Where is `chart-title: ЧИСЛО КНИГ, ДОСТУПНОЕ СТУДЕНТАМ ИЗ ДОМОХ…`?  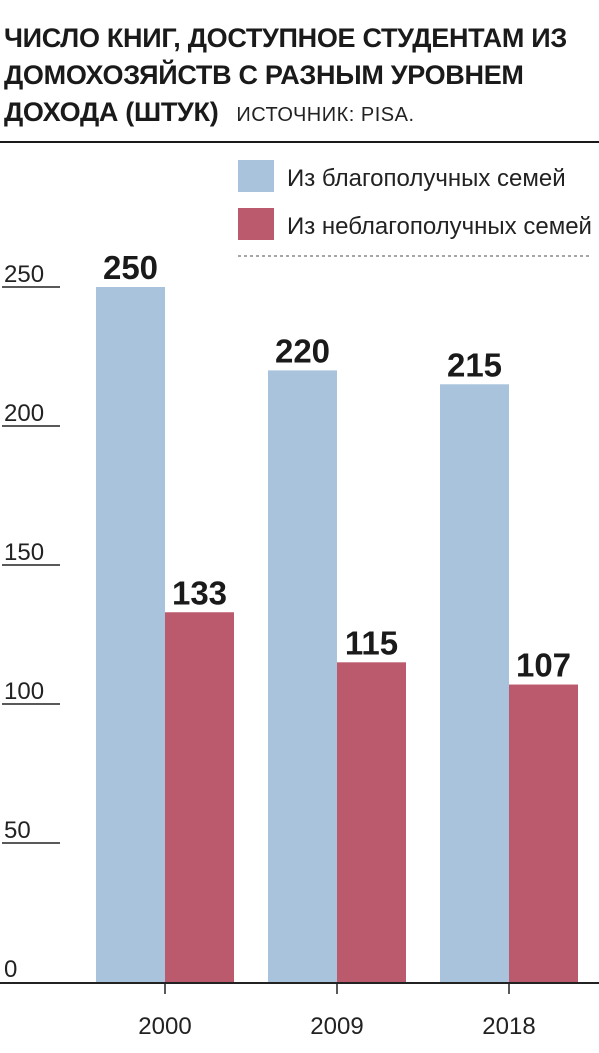 chart-title: ЧИСЛО КНИГ, ДОСТУПНОЕ СТУДЕНТАМ ИЗ ДОМОХ… is located at coordinates (299, 77).